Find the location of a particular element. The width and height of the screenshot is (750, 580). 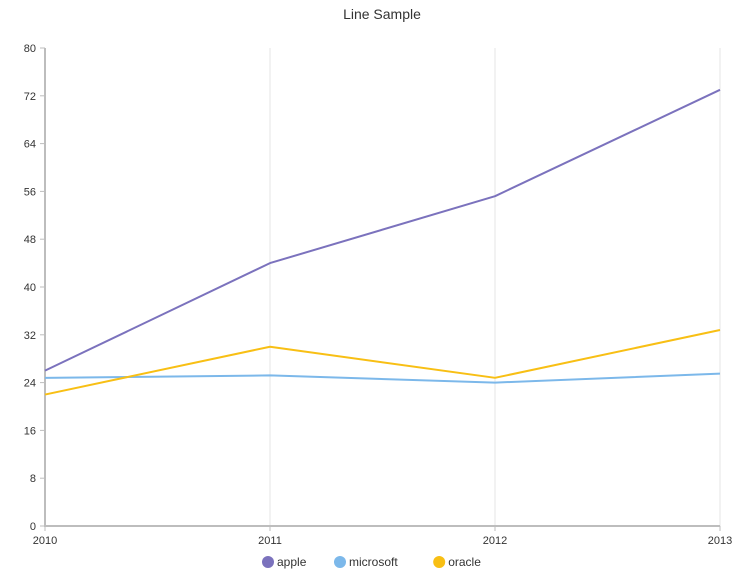

x-tick-label: 2012 is located at coordinates (495, 541).